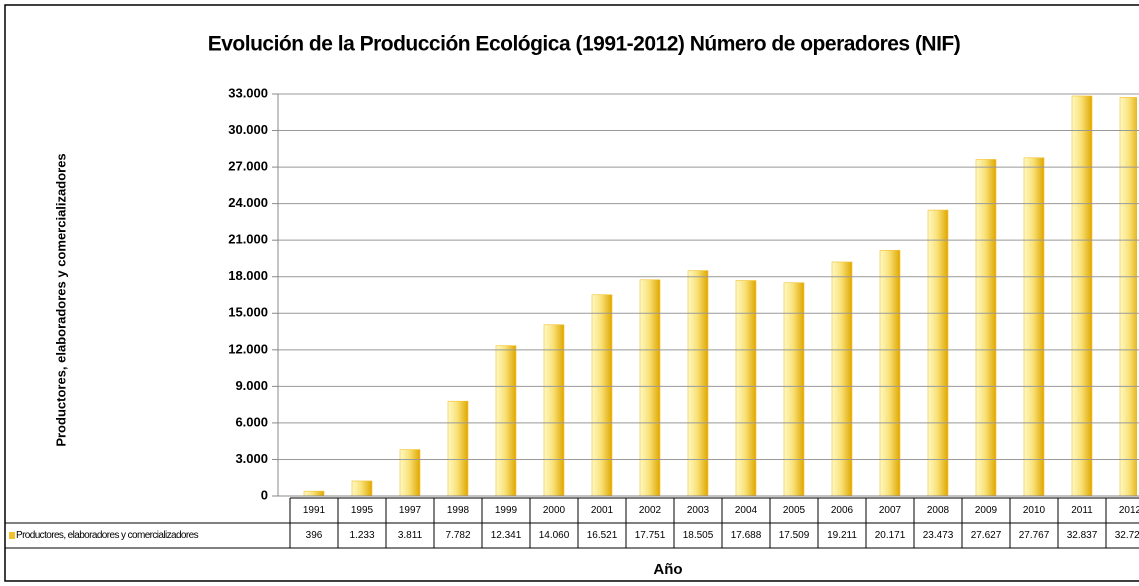  Describe the element at coordinates (410, 535) in the screenshot. I see `value-label: 3.811` at that location.